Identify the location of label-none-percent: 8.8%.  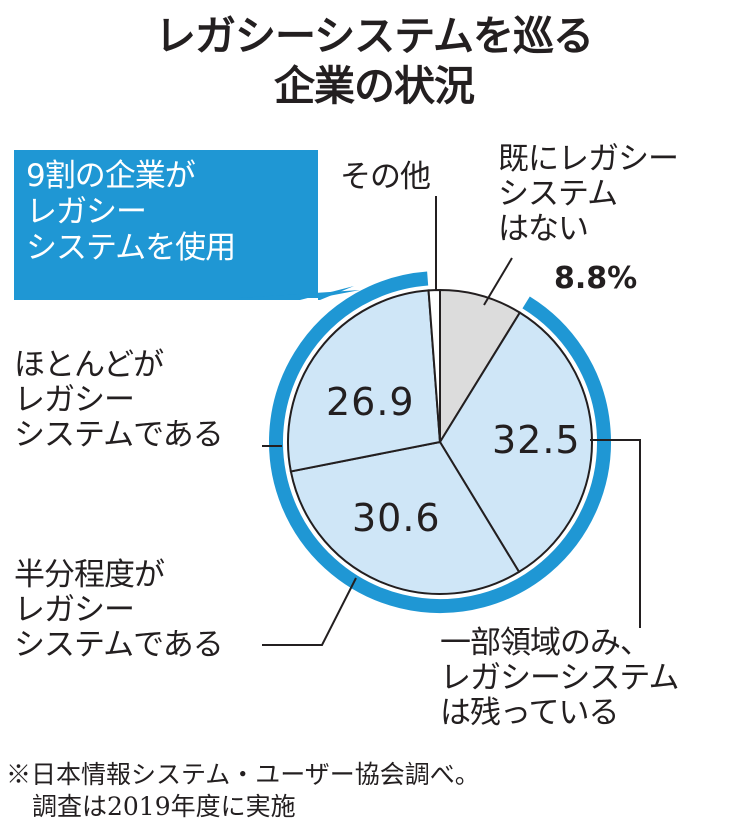
(596, 278).